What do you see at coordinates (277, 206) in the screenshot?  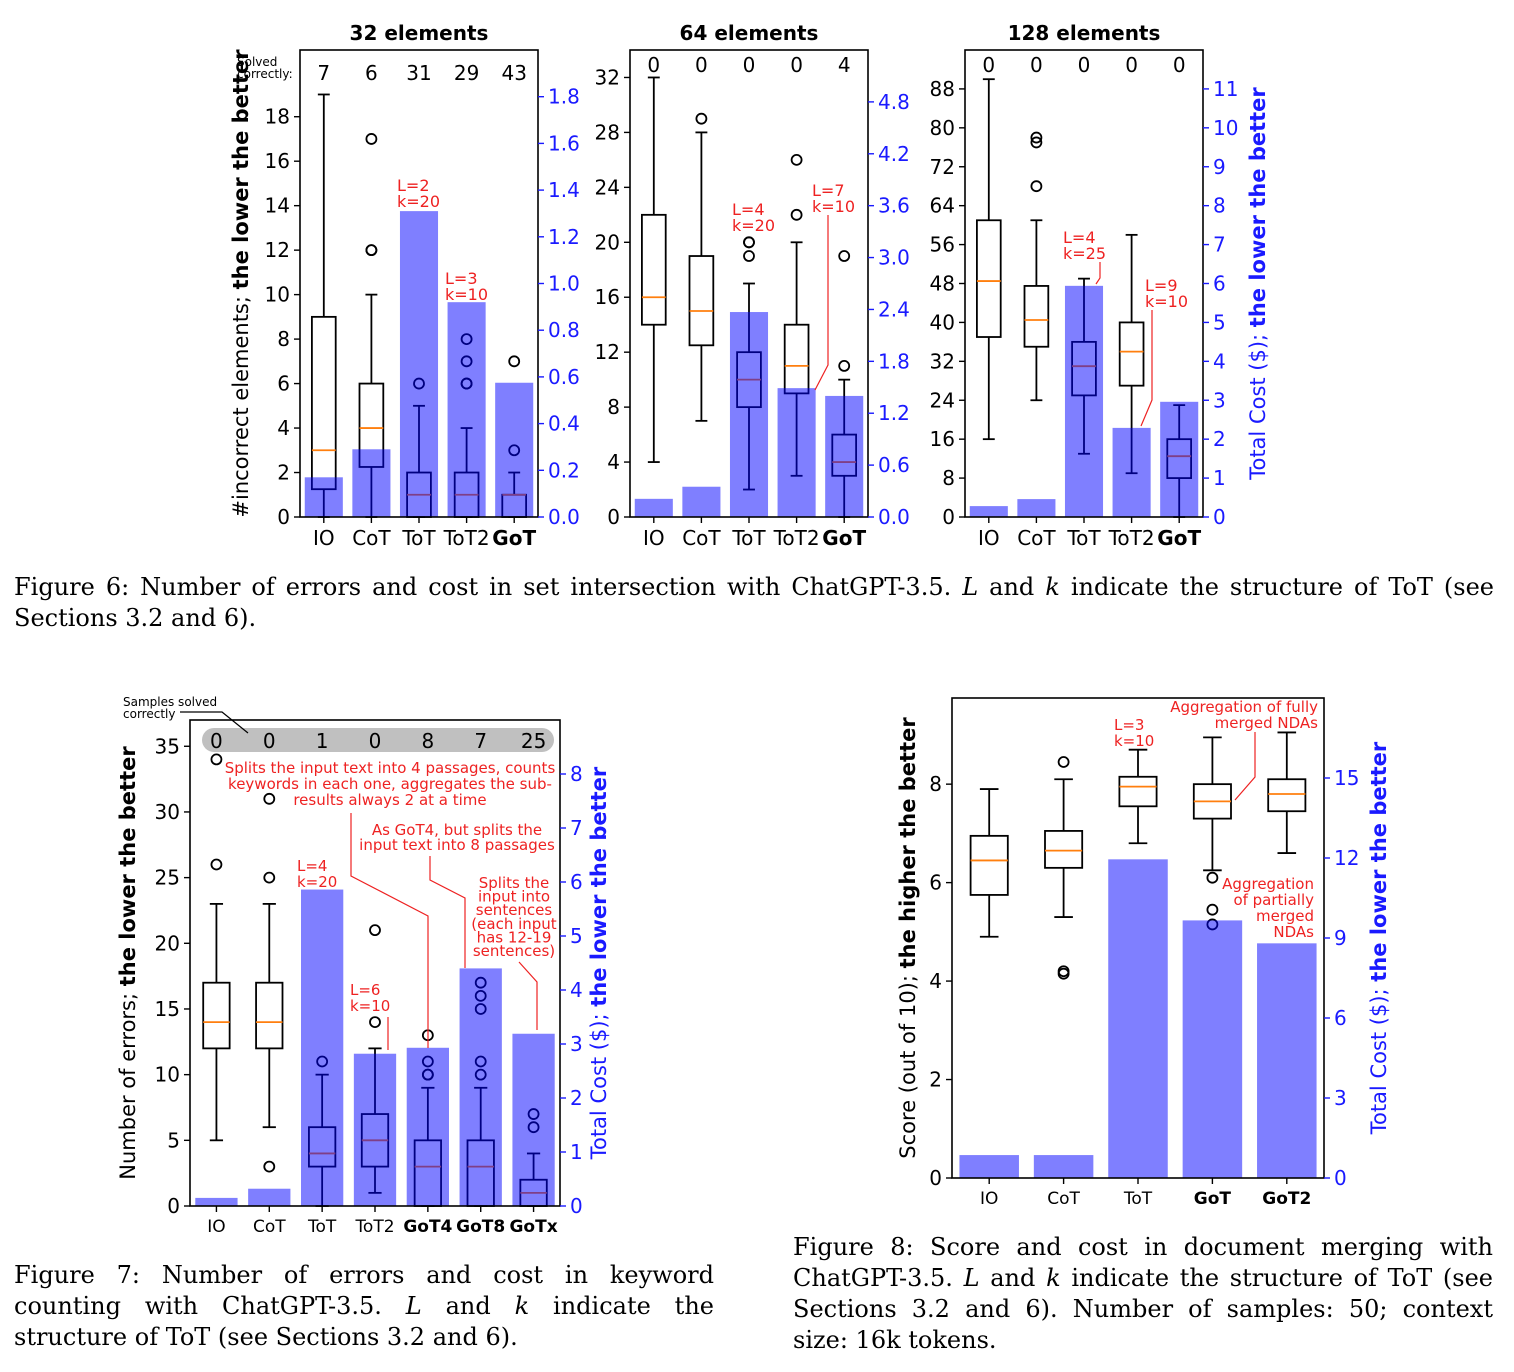 I see `y-tick-label: 14` at bounding box center [277, 206].